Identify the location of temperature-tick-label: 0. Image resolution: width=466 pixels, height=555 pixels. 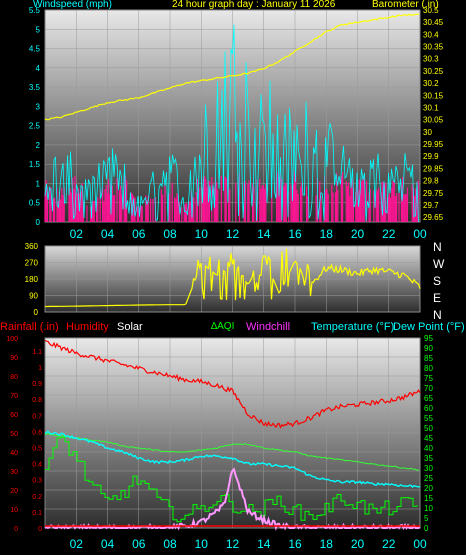
(426, 528).